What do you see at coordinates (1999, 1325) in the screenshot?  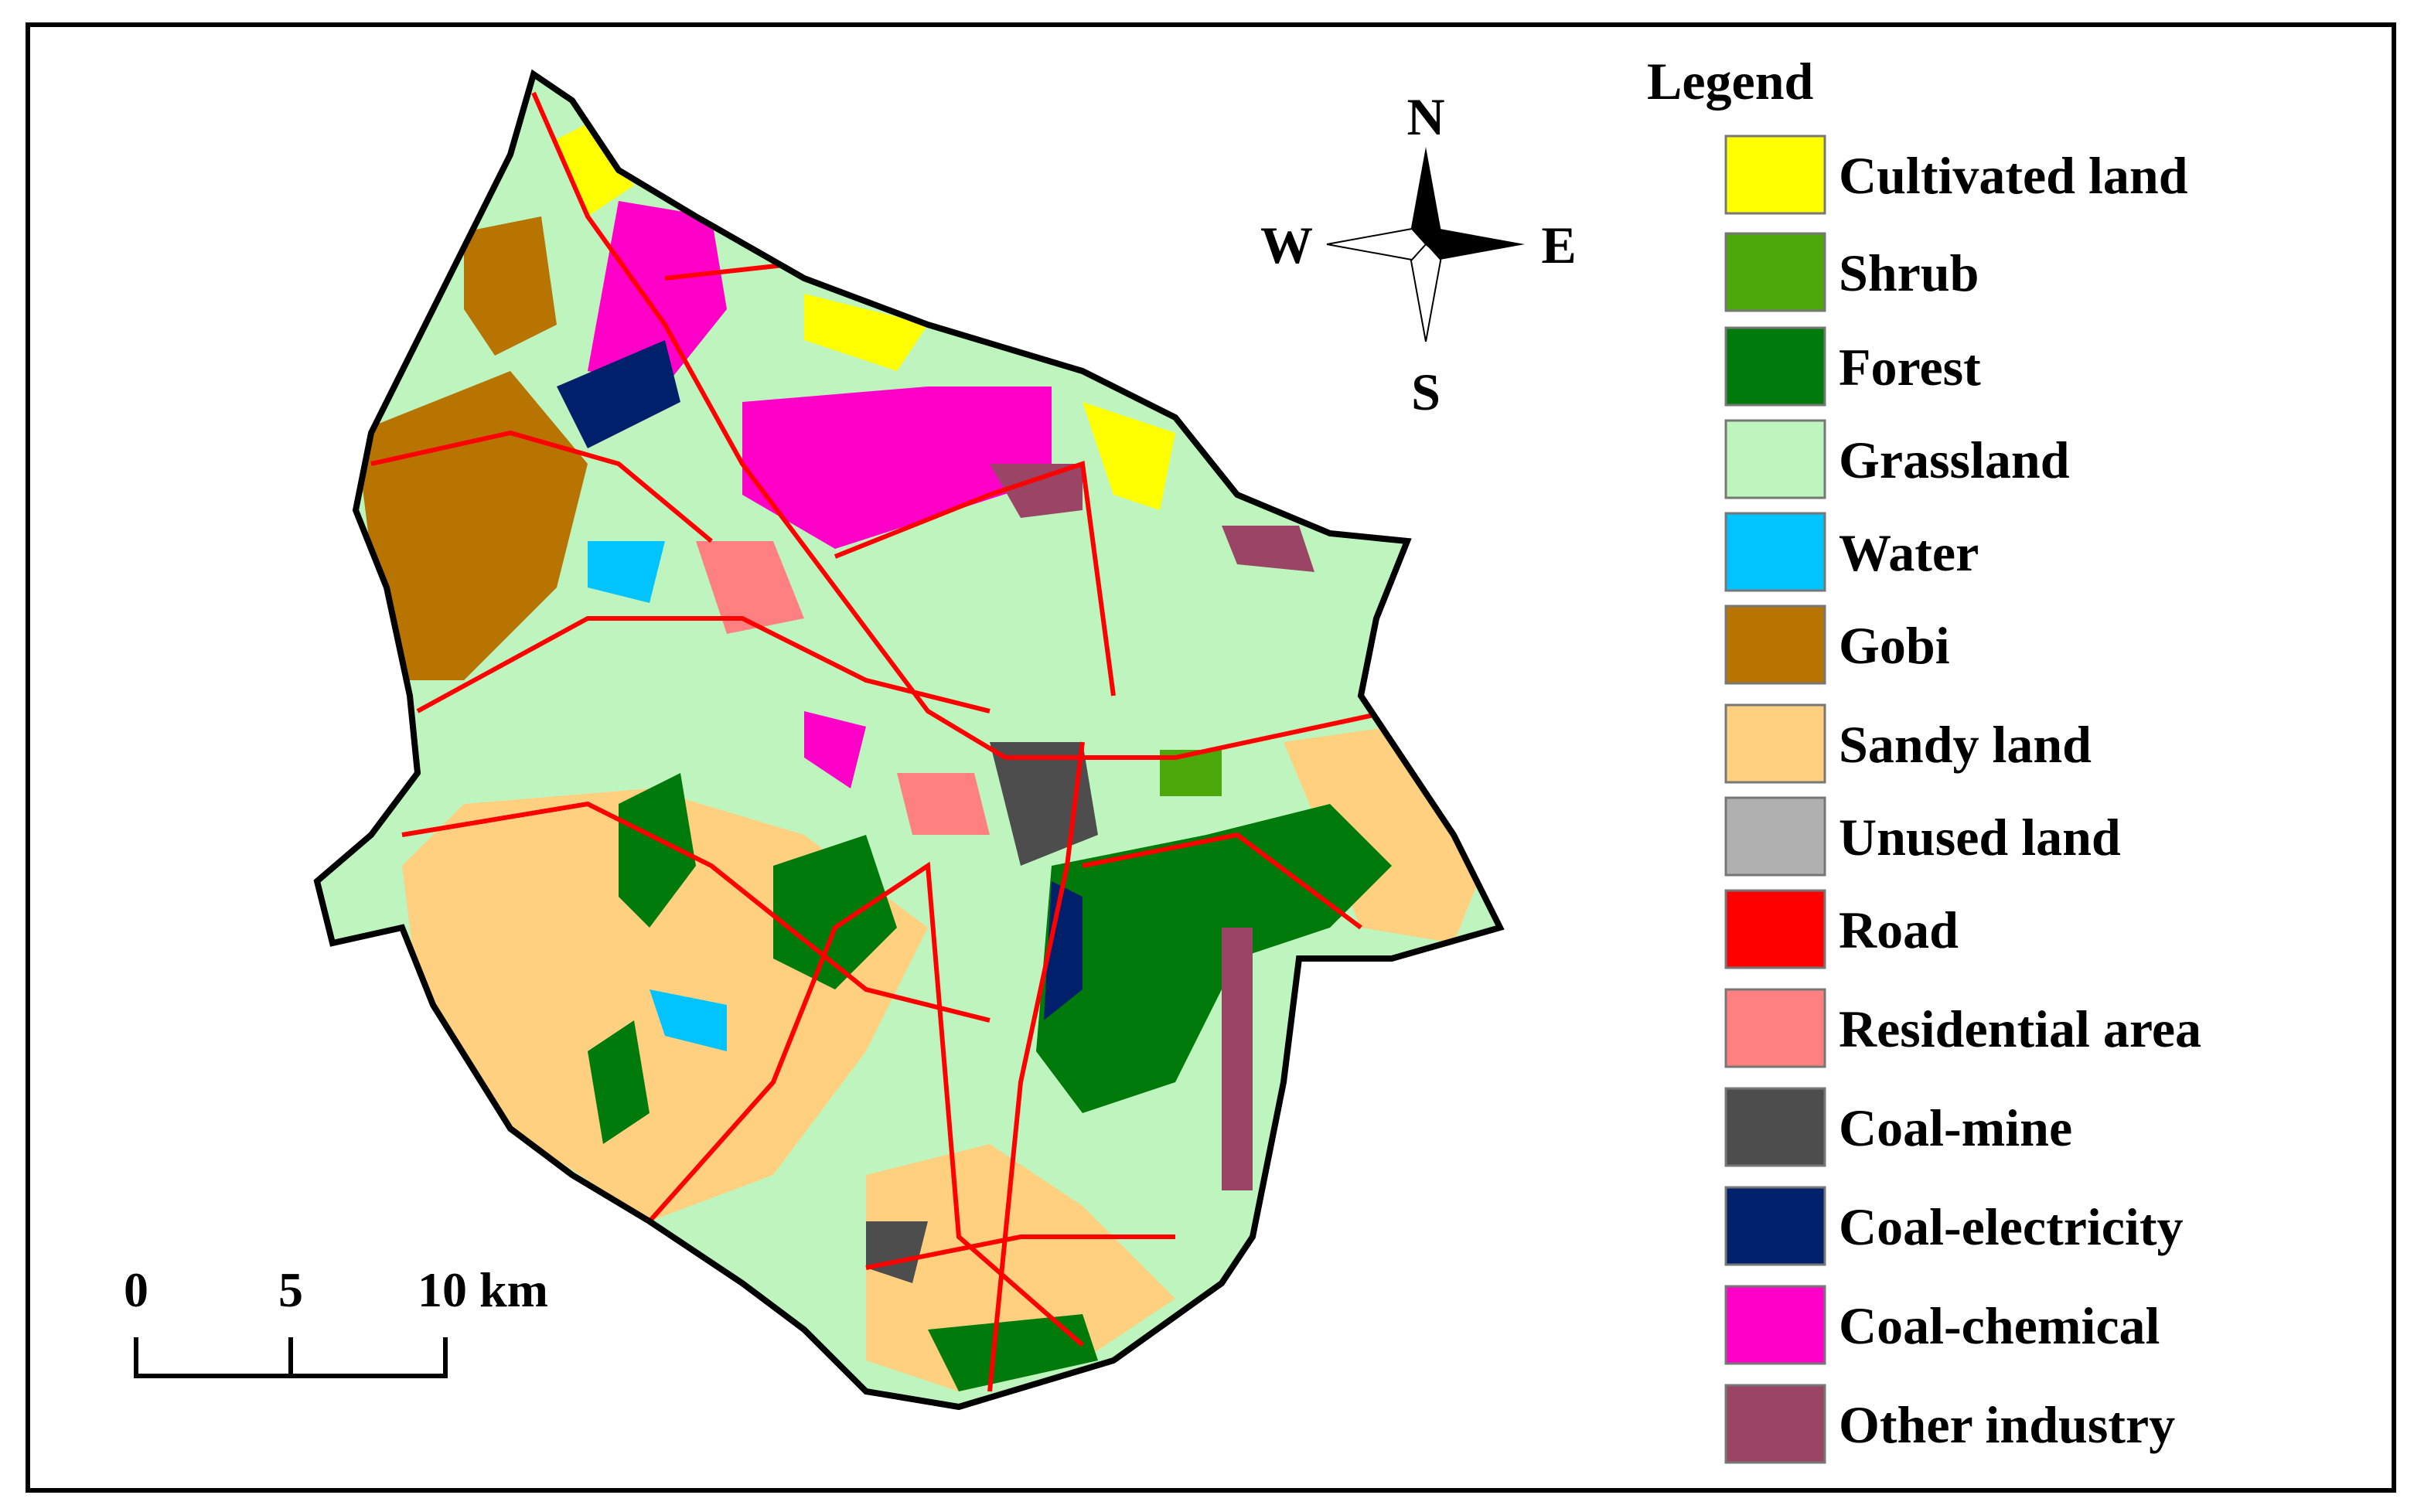 I see `legend-label: Coal-chemical` at bounding box center [1999, 1325].